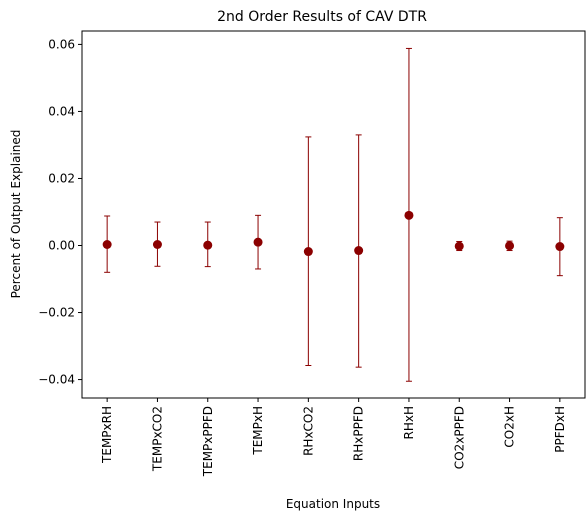 The width and height of the screenshot is (587, 521). Describe the element at coordinates (510, 427) in the screenshot. I see `x-tick-label: CO2xH` at that location.